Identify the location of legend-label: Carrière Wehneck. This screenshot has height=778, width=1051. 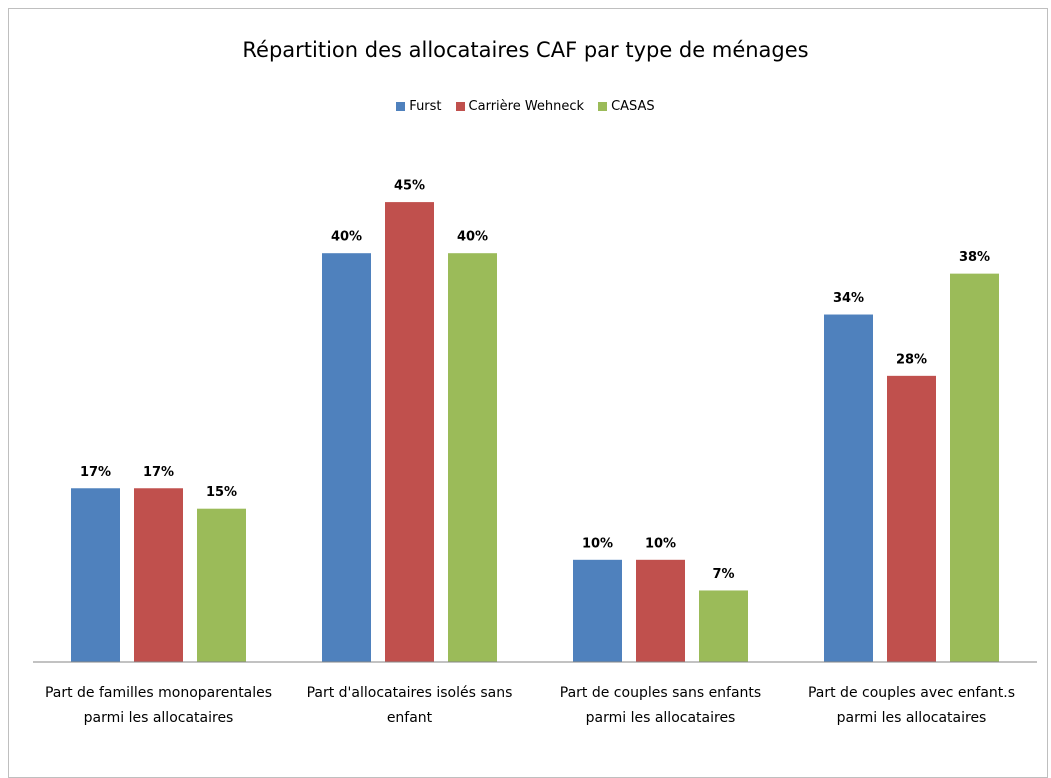
(526, 106).